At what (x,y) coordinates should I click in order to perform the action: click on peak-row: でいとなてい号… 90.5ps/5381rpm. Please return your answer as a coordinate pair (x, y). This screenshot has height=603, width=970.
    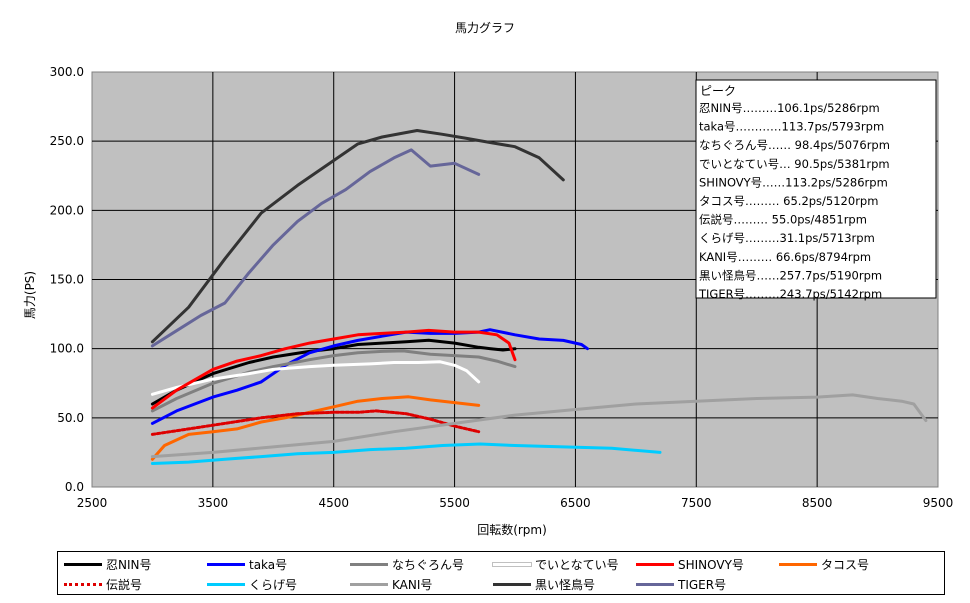
    Looking at the image, I should click on (794, 164).